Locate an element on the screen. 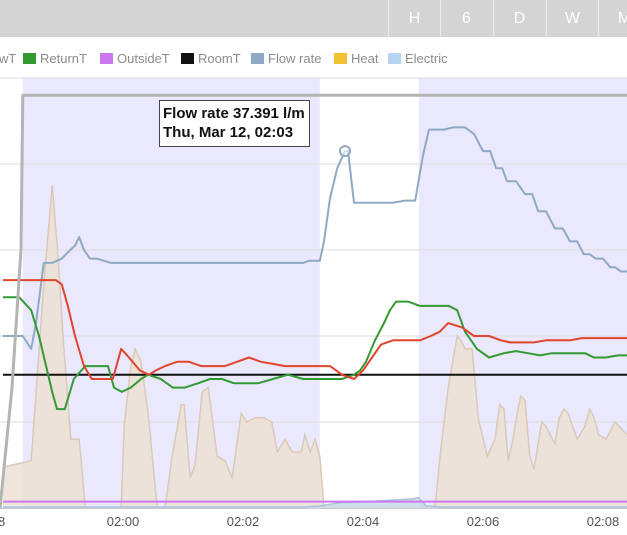 Image resolution: width=627 pixels, height=535 pixels. legend-item-electric: Electric is located at coordinates (418, 59).